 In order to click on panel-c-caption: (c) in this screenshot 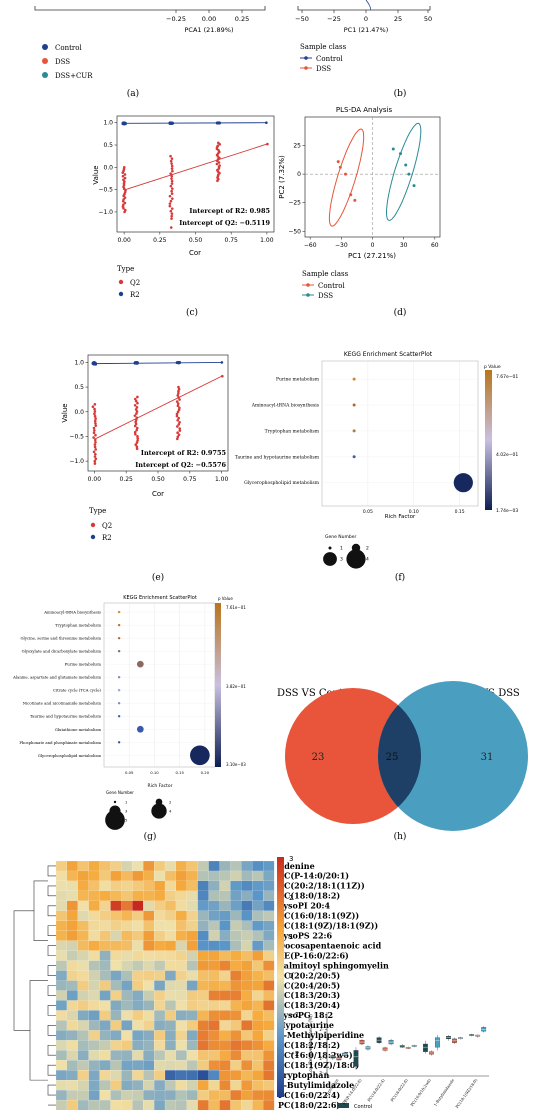, I will do `click(192, 312)`.